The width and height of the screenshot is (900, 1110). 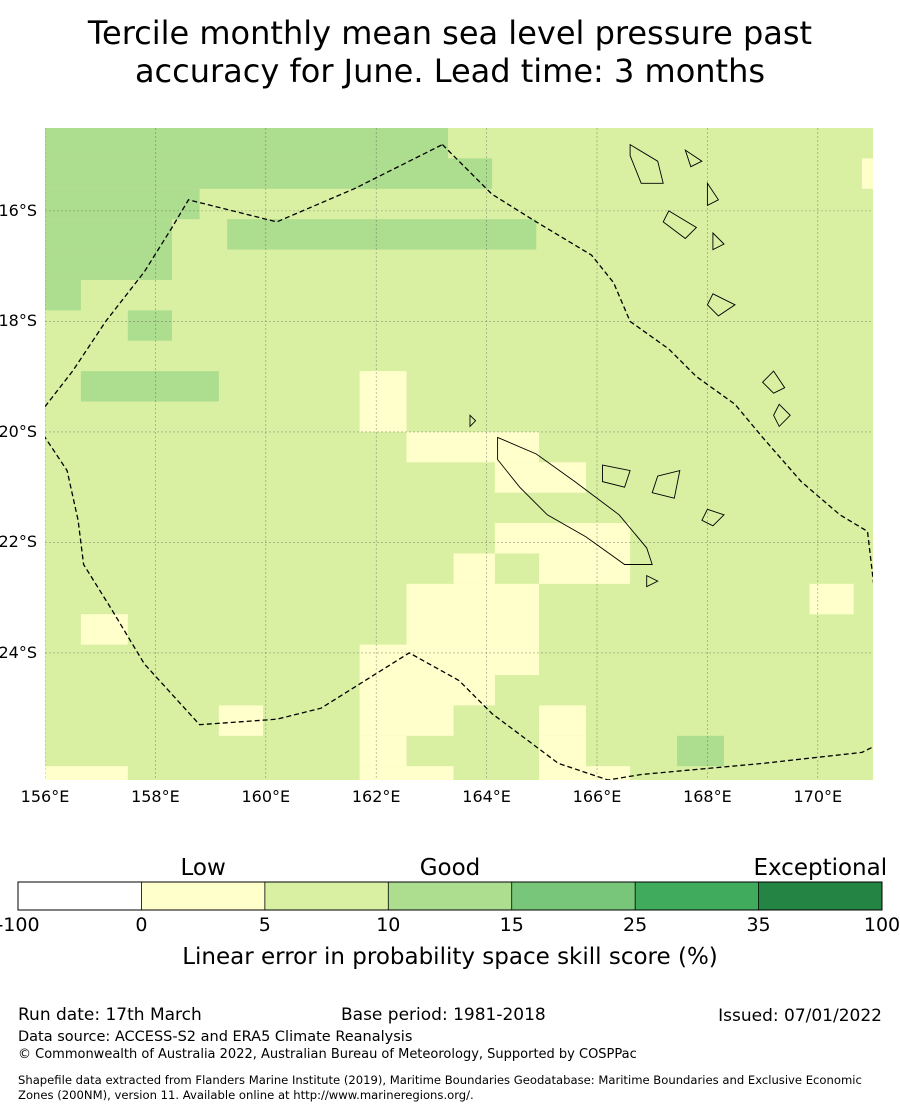 What do you see at coordinates (18, 210) in the screenshot?
I see `lat-label: 16°S` at bounding box center [18, 210].